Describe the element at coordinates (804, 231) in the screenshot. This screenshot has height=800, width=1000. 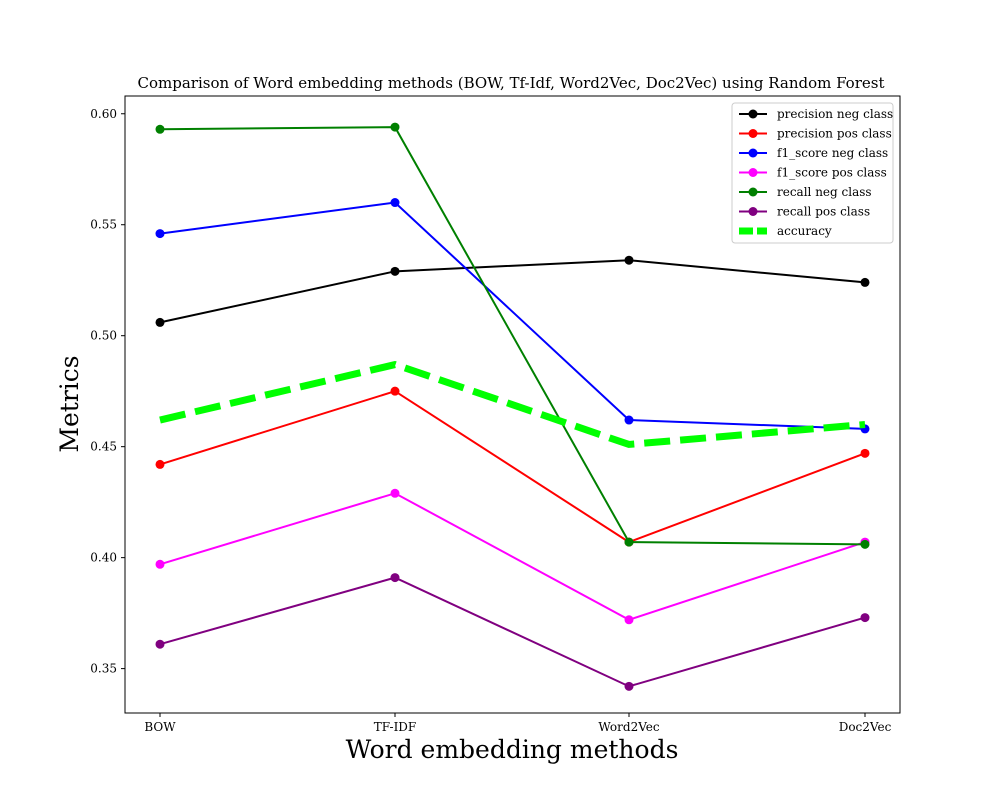
I see `legend-label-accuracy: accuracy` at that location.